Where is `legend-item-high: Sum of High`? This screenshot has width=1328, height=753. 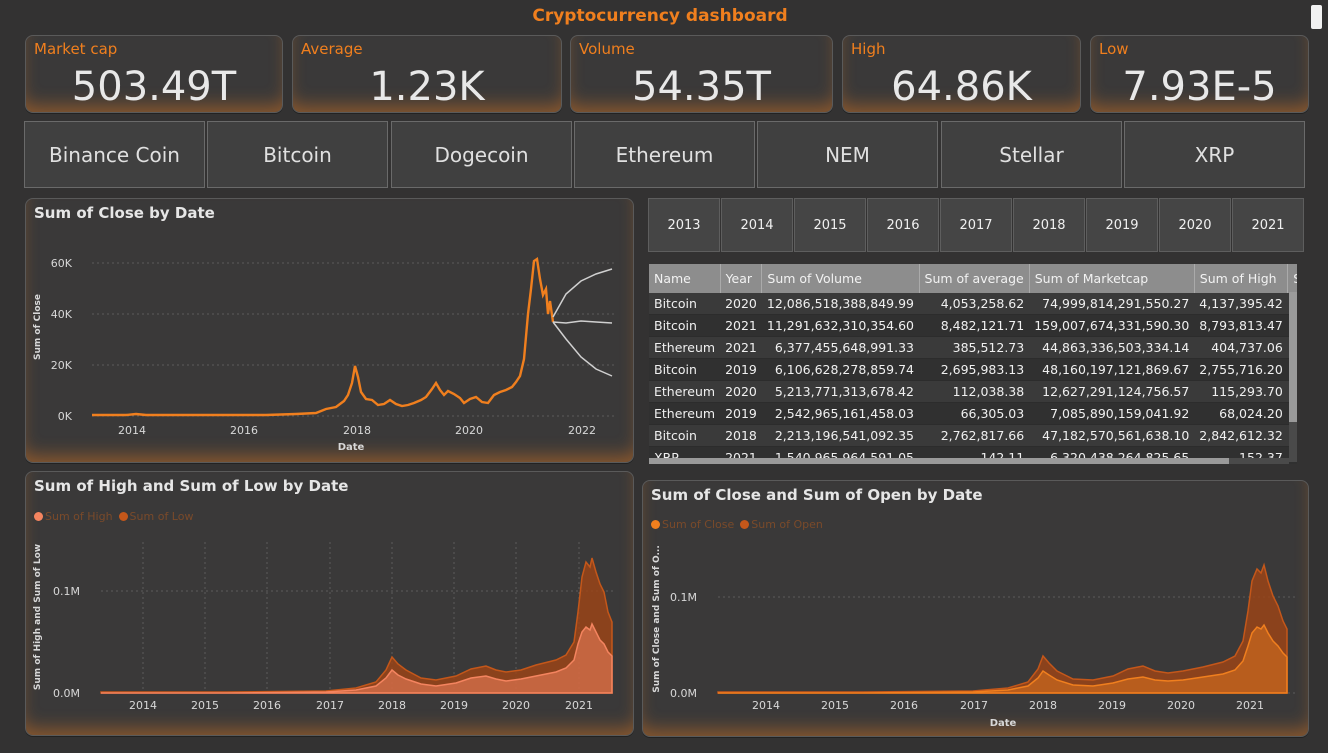 legend-item-high: Sum of High is located at coordinates (73, 516).